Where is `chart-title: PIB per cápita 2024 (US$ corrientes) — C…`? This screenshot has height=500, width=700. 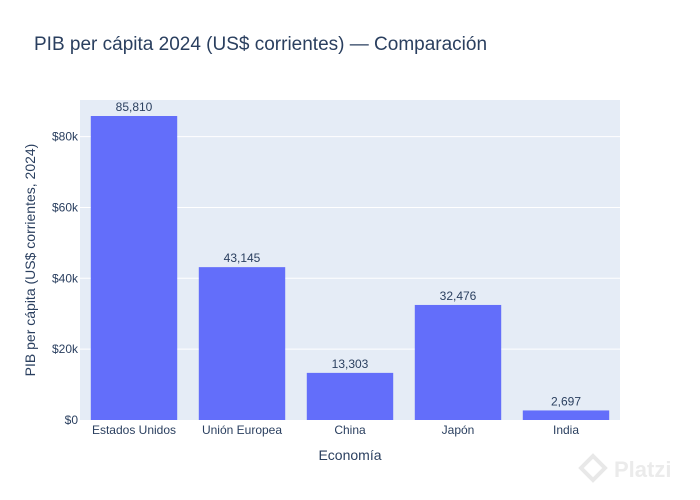
chart-title: PIB per cápita 2024 (US$ corrientes) — C… is located at coordinates (260, 44).